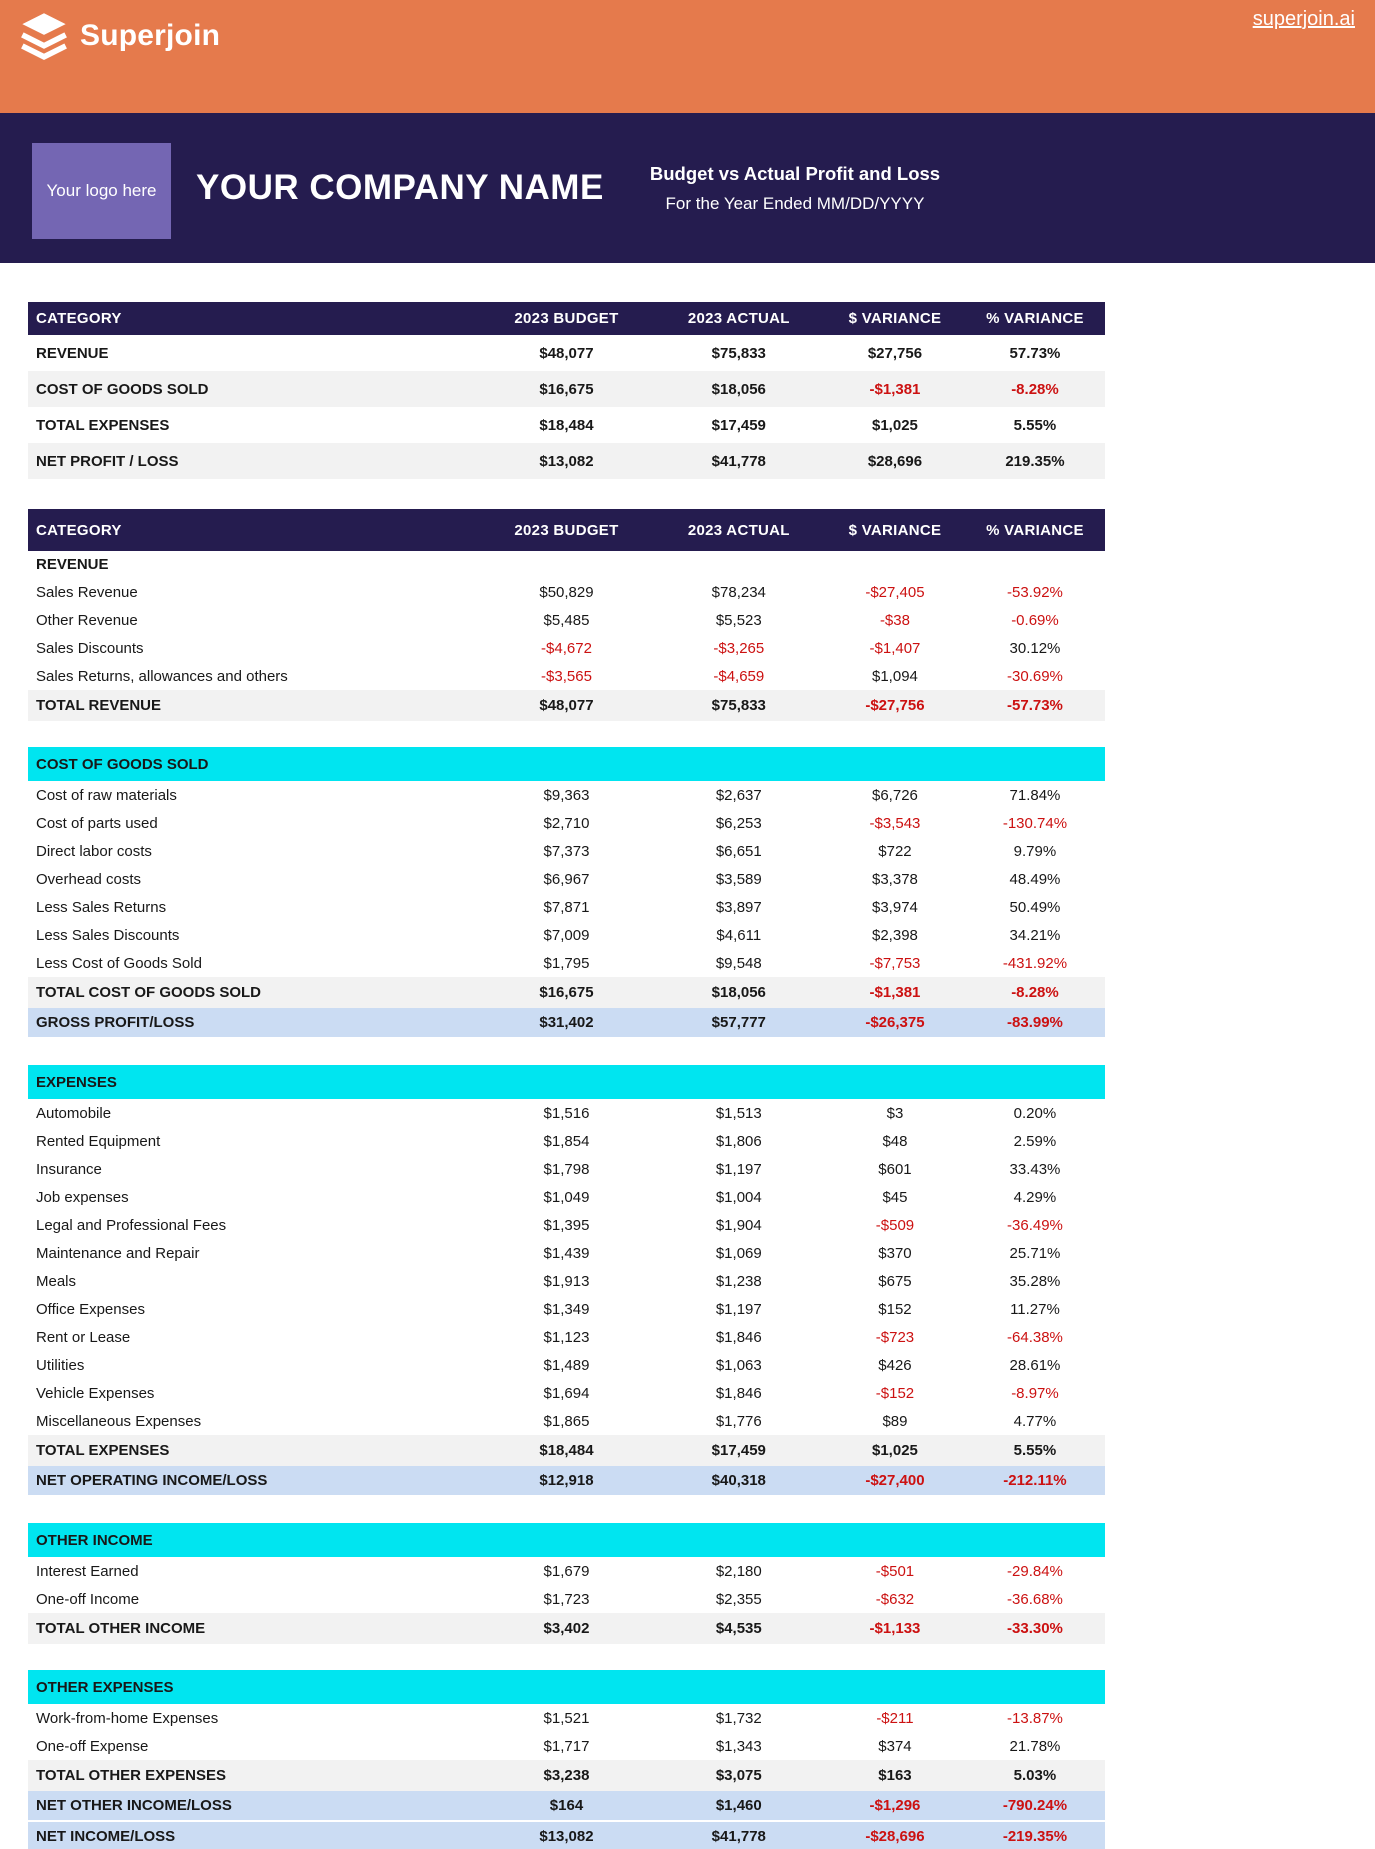  What do you see at coordinates (103, 425) in the screenshot?
I see `row-label: TOTAL EXPENSES` at bounding box center [103, 425].